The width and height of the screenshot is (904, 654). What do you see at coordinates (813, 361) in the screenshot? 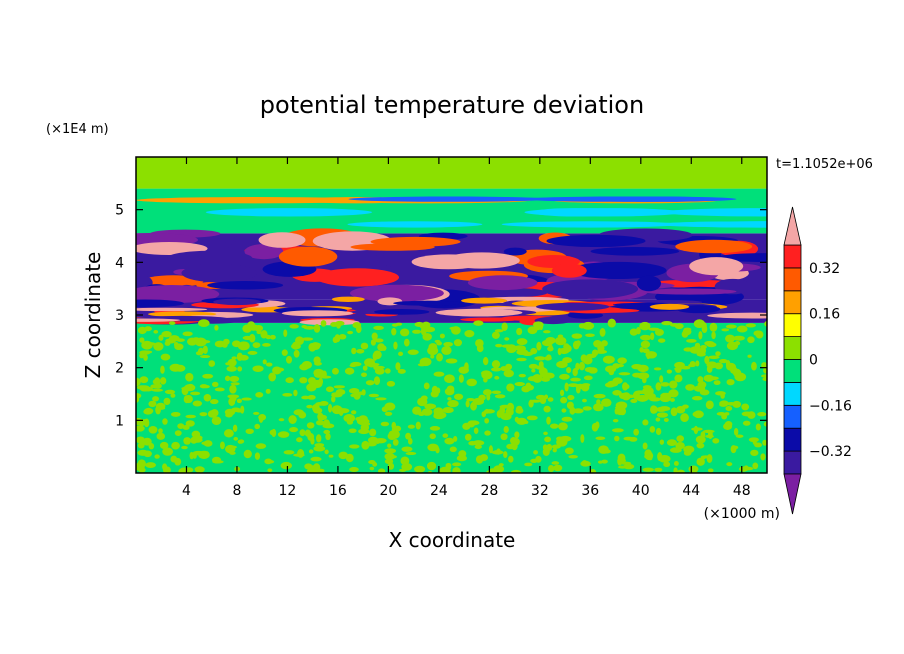
I see `colorbar-label: 0` at bounding box center [813, 361].